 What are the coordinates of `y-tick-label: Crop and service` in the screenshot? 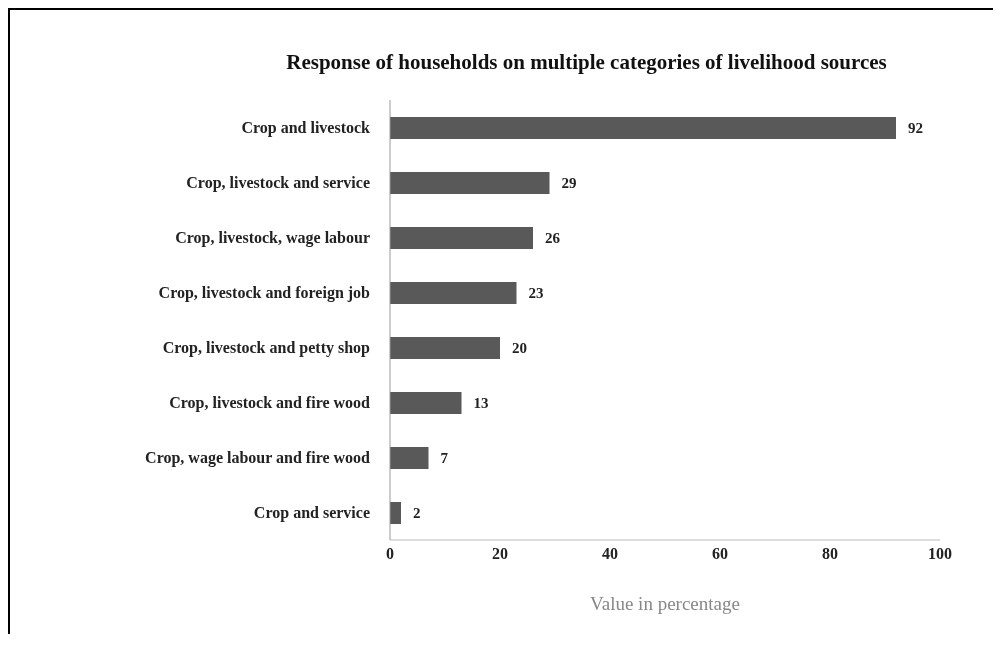 It's located at (311, 513).